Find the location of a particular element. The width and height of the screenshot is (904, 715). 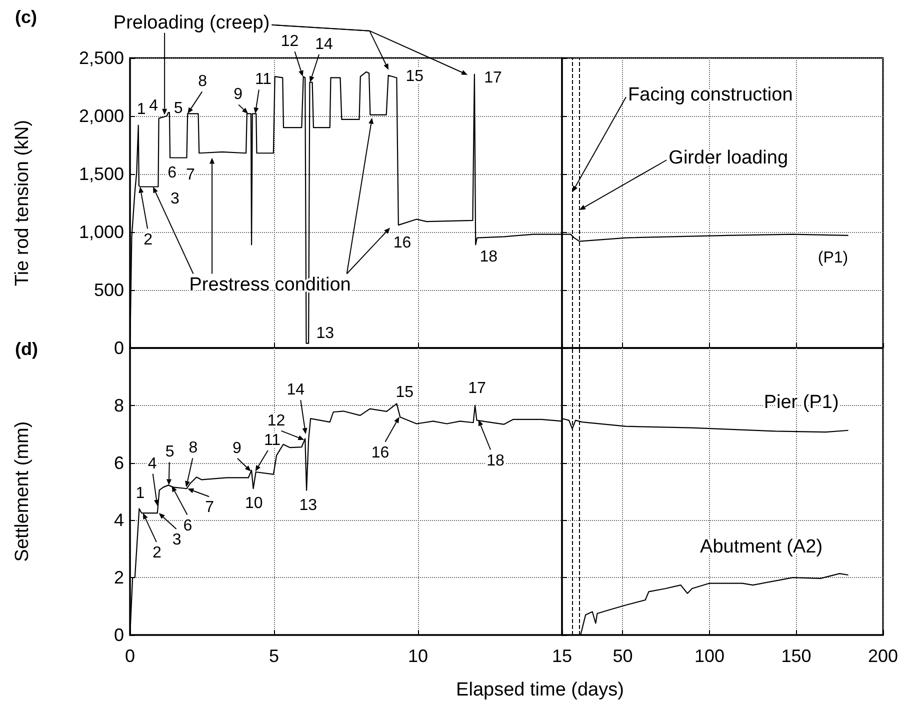

chart-title: (c) is located at coordinates (26, 17).